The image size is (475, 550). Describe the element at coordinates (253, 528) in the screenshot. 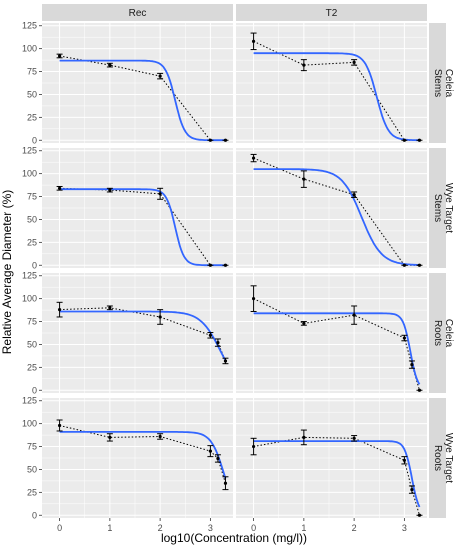

I see `x-tick-label: 0` at that location.